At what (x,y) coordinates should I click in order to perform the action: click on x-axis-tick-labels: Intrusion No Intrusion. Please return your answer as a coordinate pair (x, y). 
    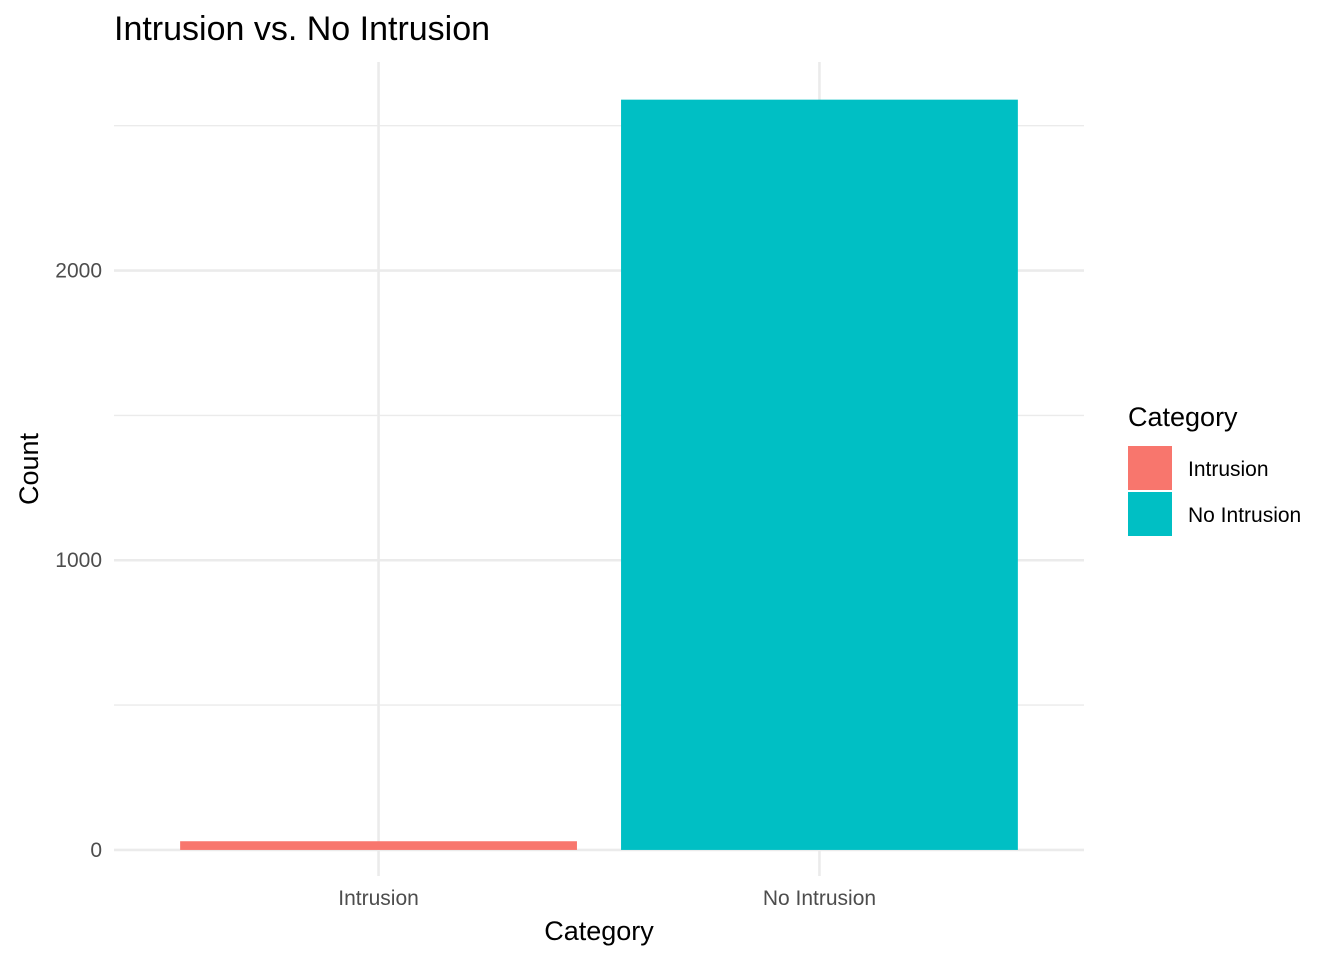
    Looking at the image, I should click on (607, 898).